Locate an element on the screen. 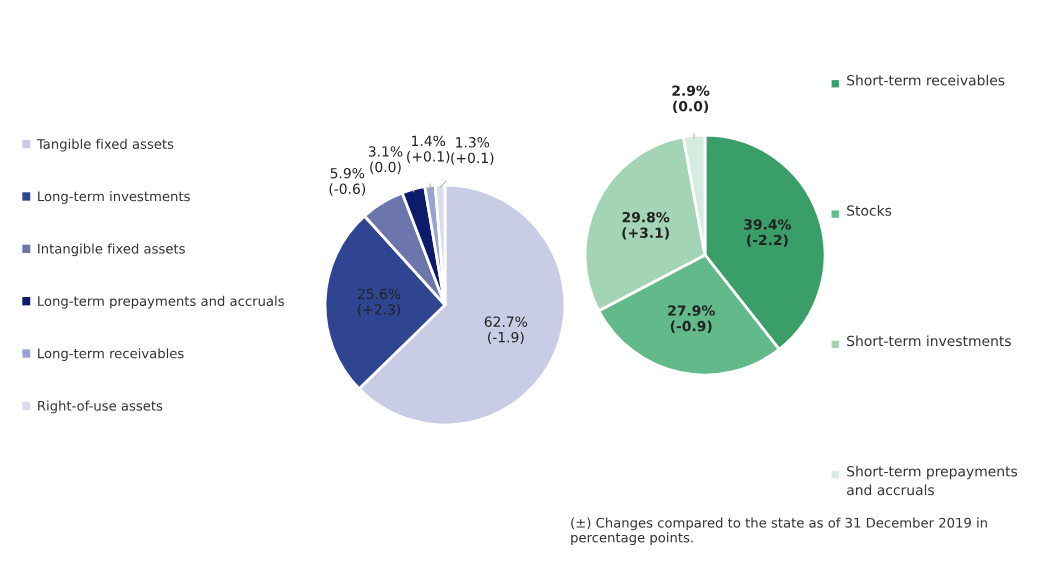 The width and height of the screenshot is (1046, 575). data-label: 62.7% (-1.9) is located at coordinates (506, 330).